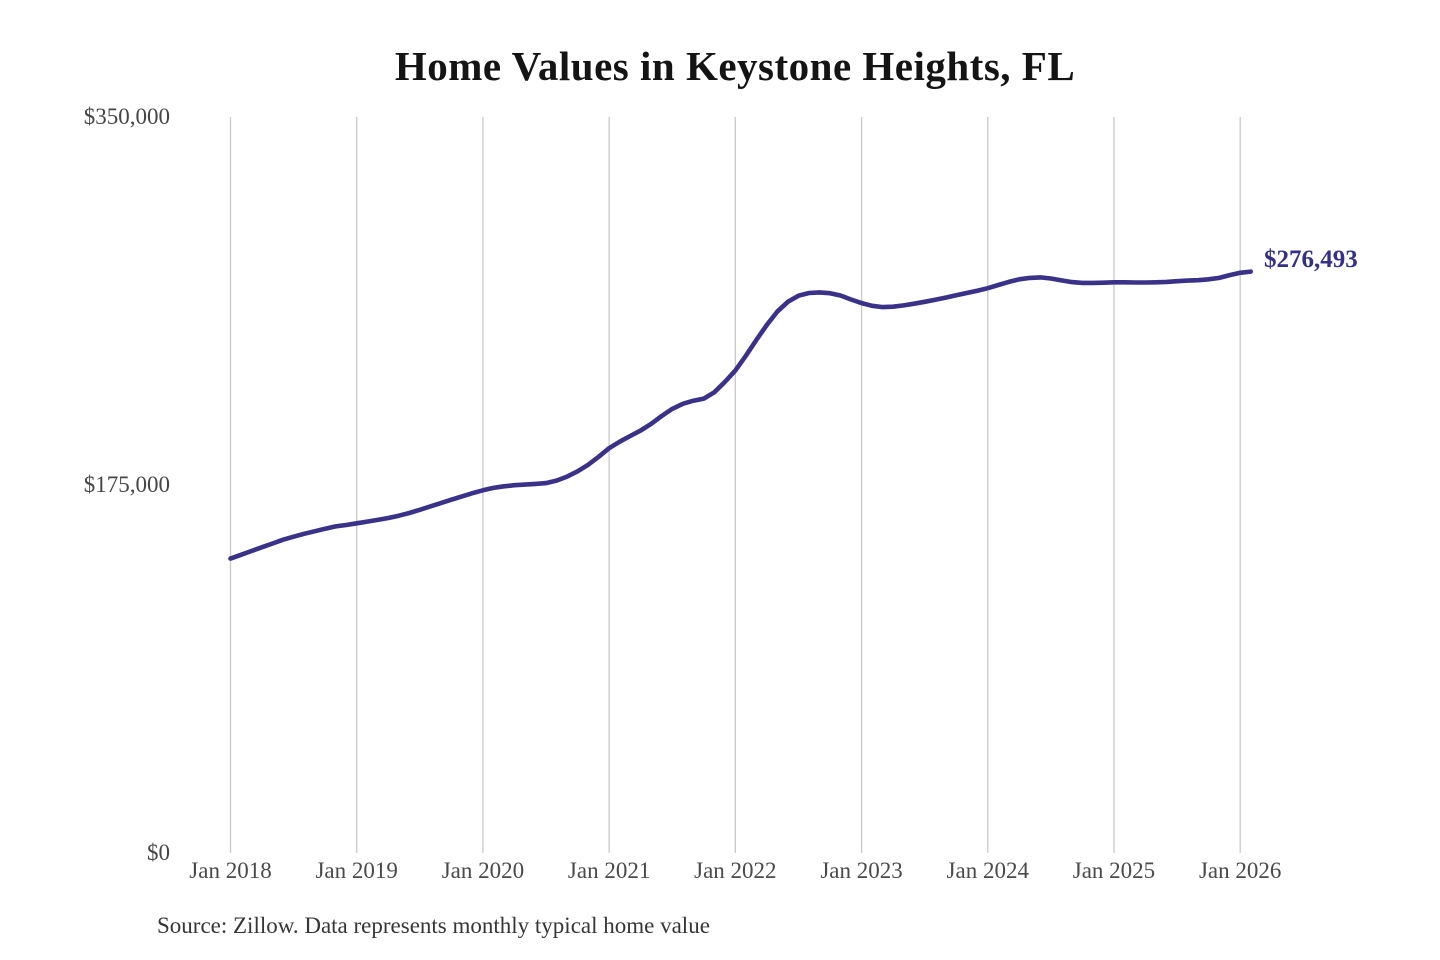 This screenshot has width=1440, height=960. What do you see at coordinates (1114, 870) in the screenshot?
I see `x-tick-label: Jan 2025` at bounding box center [1114, 870].